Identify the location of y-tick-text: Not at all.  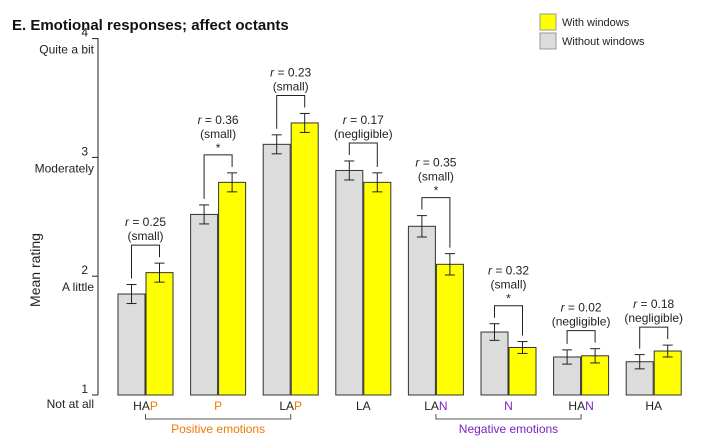
(70, 404).